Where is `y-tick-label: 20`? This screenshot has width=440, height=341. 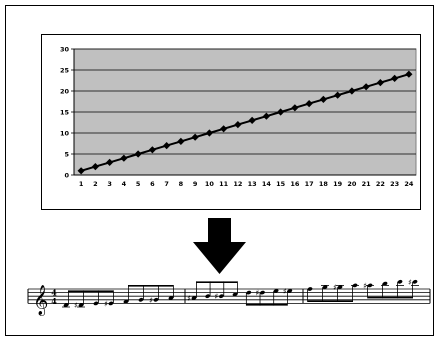 y-tick-label: 20 is located at coordinates (65, 92).